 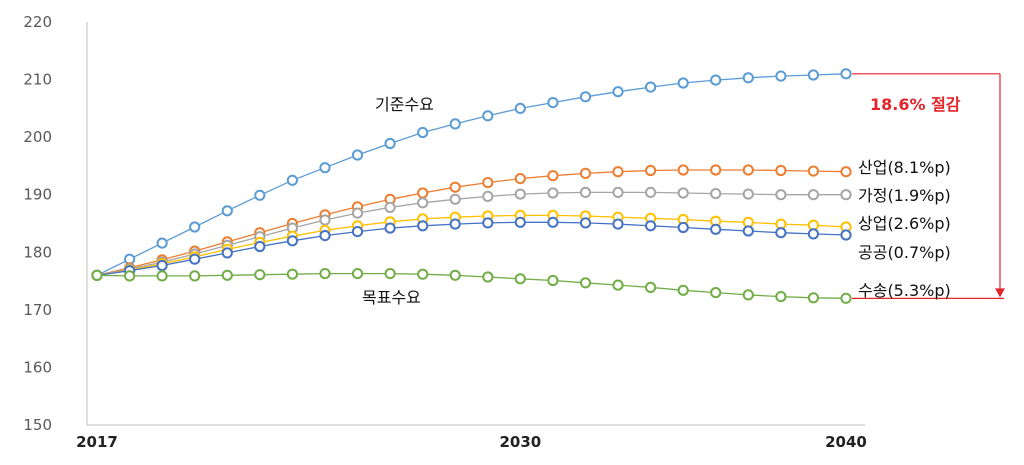 I want to click on y-tick-label: 200, so click(x=37, y=137).